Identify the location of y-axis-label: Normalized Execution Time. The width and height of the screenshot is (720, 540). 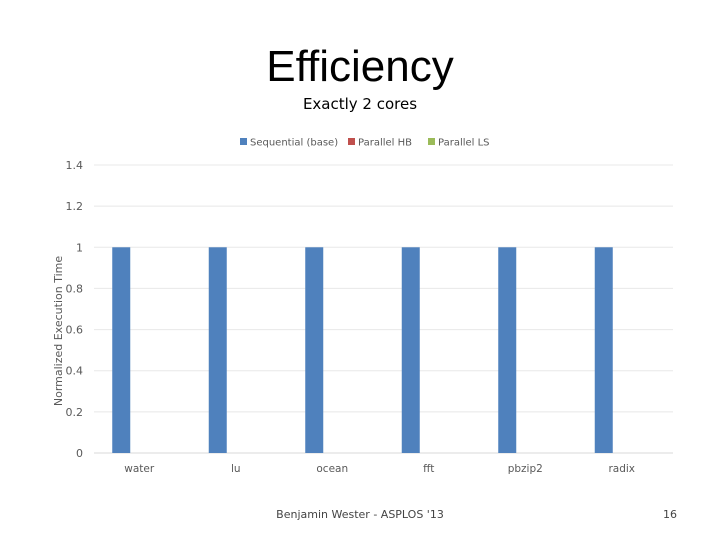
(58, 331).